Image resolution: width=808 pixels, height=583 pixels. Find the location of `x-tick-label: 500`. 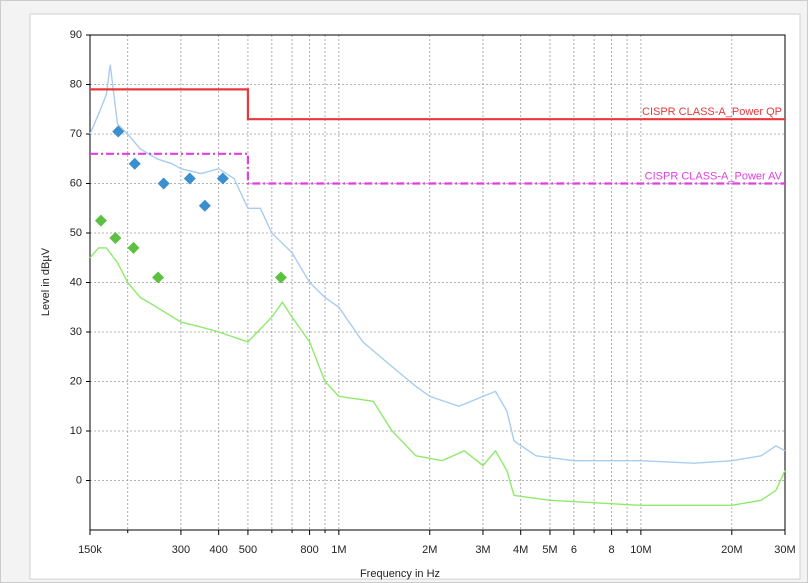

x-tick-label: 500 is located at coordinates (248, 550).